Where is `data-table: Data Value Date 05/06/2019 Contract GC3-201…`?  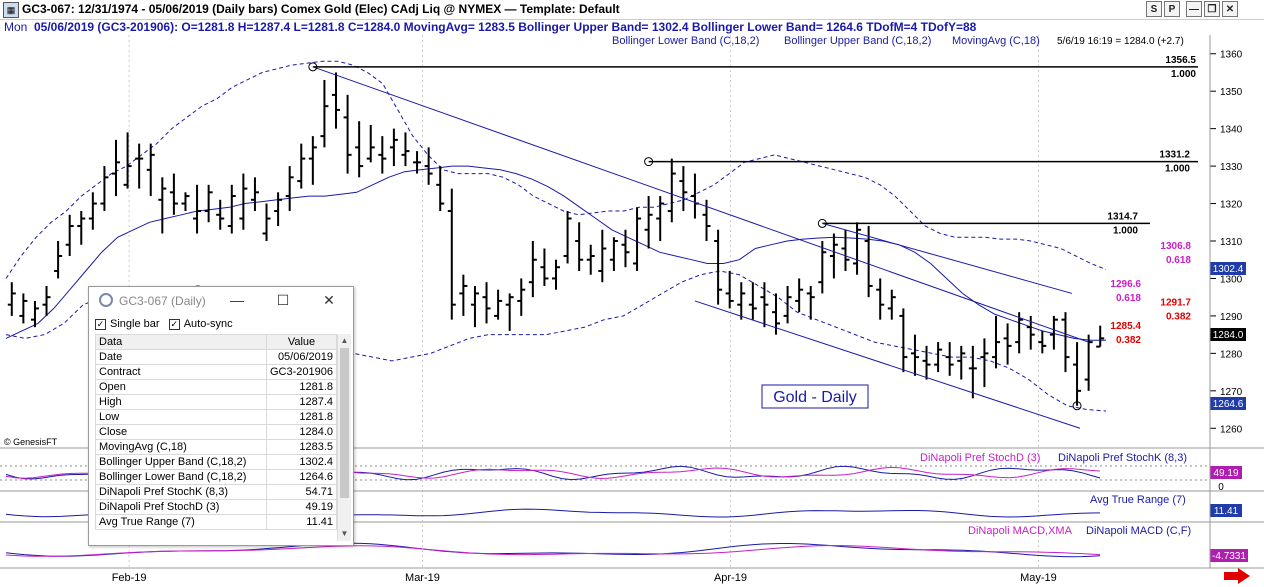 data-table: Data Value Date 05/06/2019 Contract GC3-201… is located at coordinates (216, 432).